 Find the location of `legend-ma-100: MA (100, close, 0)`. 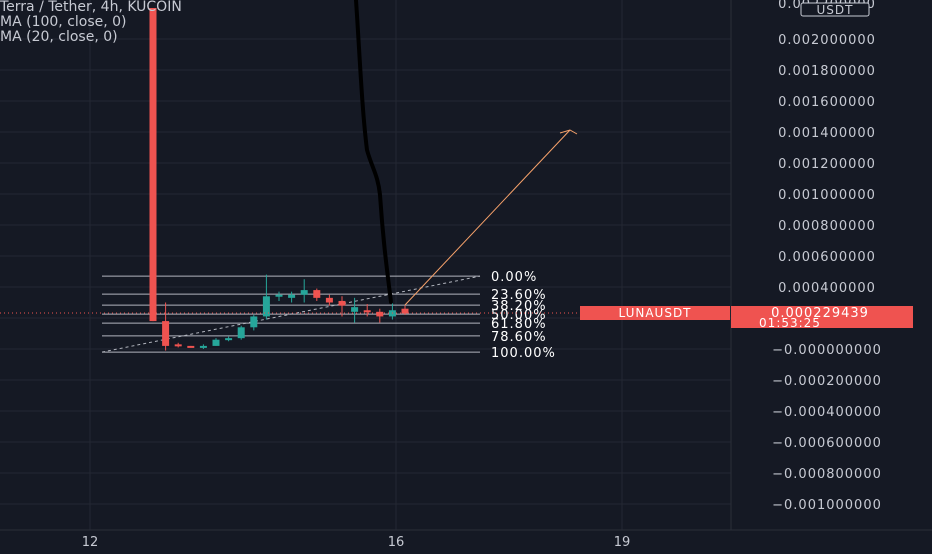

legend-ma-100: MA (100, close, 0) is located at coordinates (63, 22).